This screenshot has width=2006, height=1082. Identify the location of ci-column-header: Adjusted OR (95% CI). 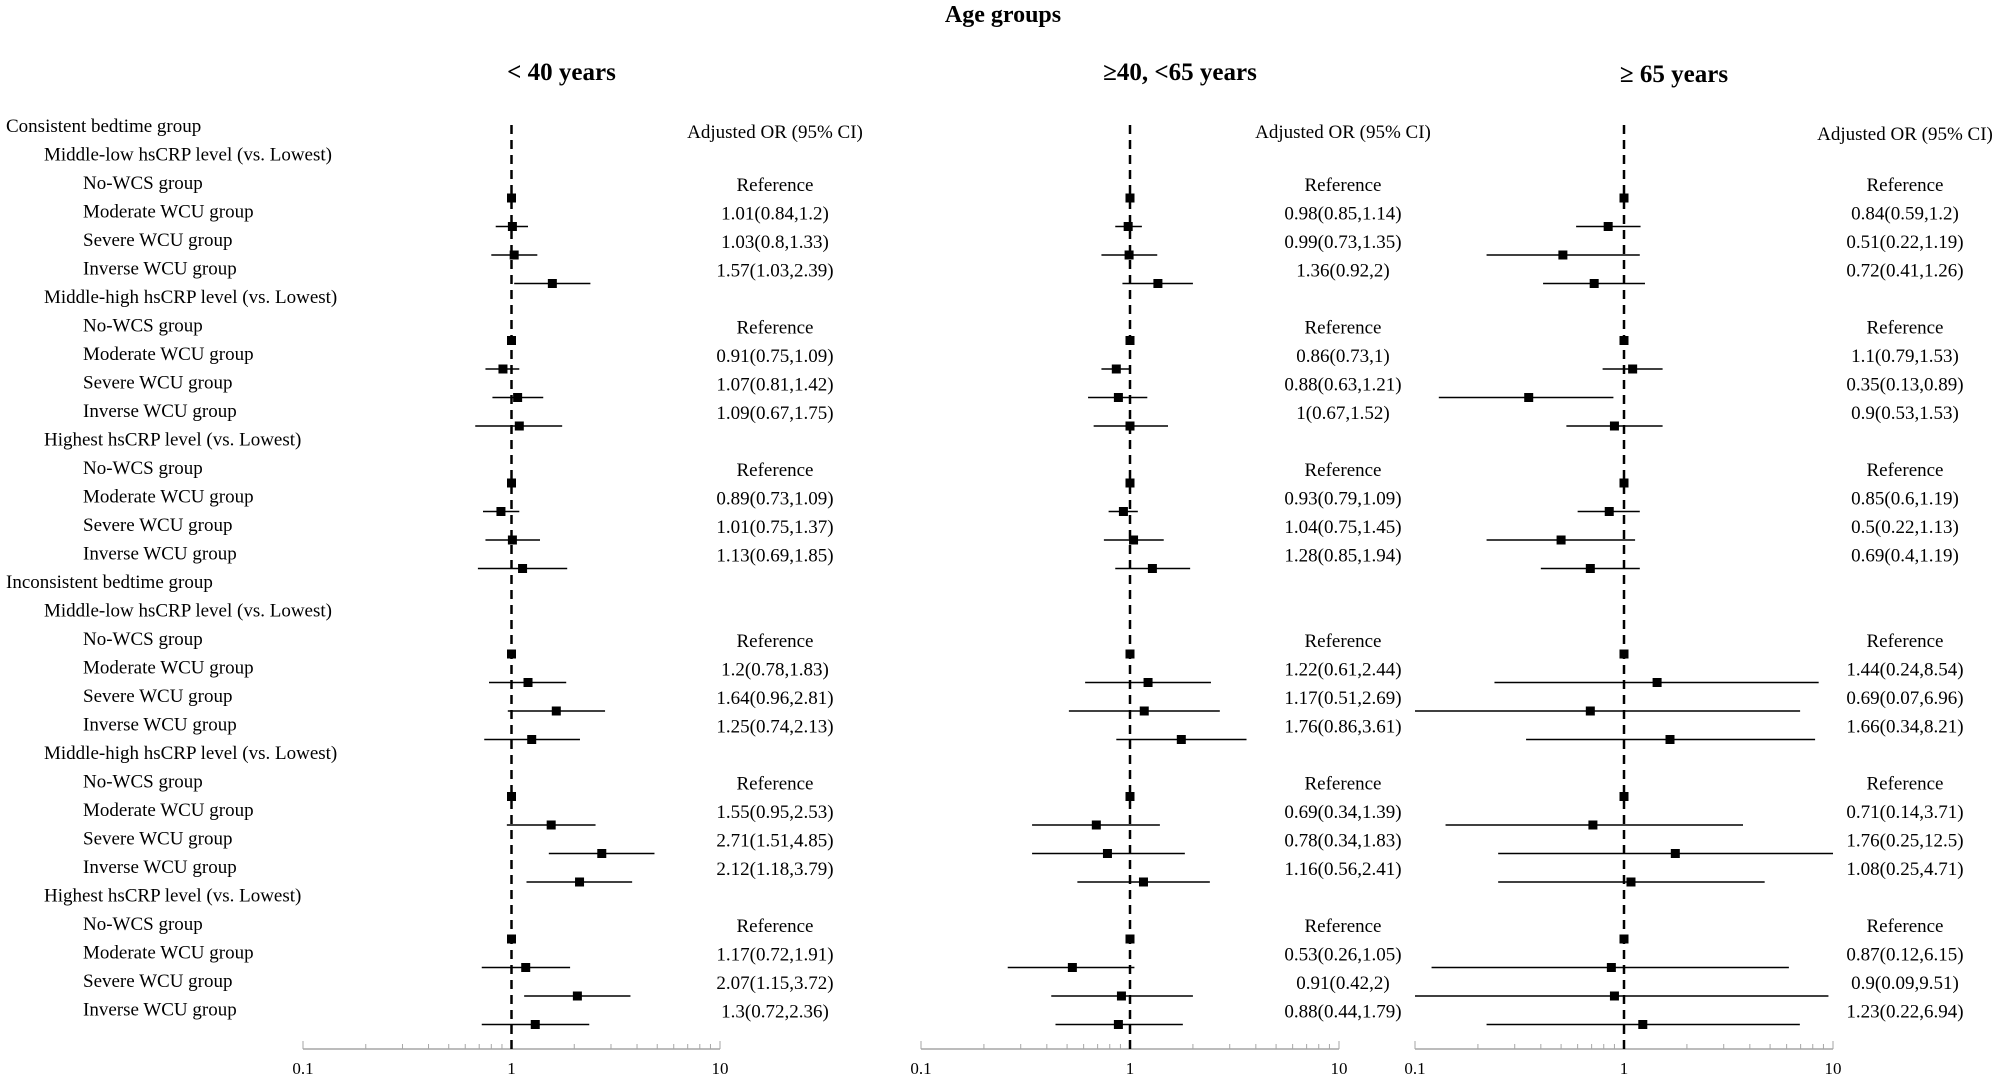
(1343, 132).